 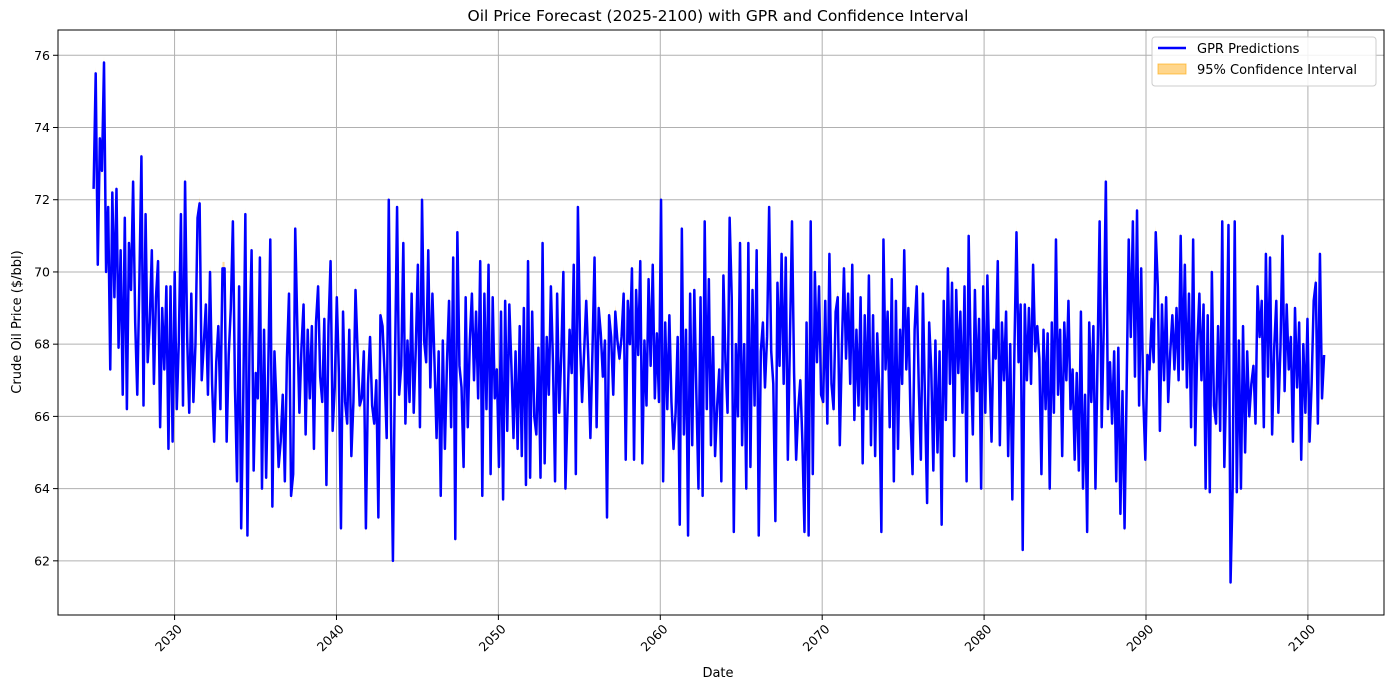 What do you see at coordinates (42, 560) in the screenshot?
I see `y-tick-label: 62` at bounding box center [42, 560].